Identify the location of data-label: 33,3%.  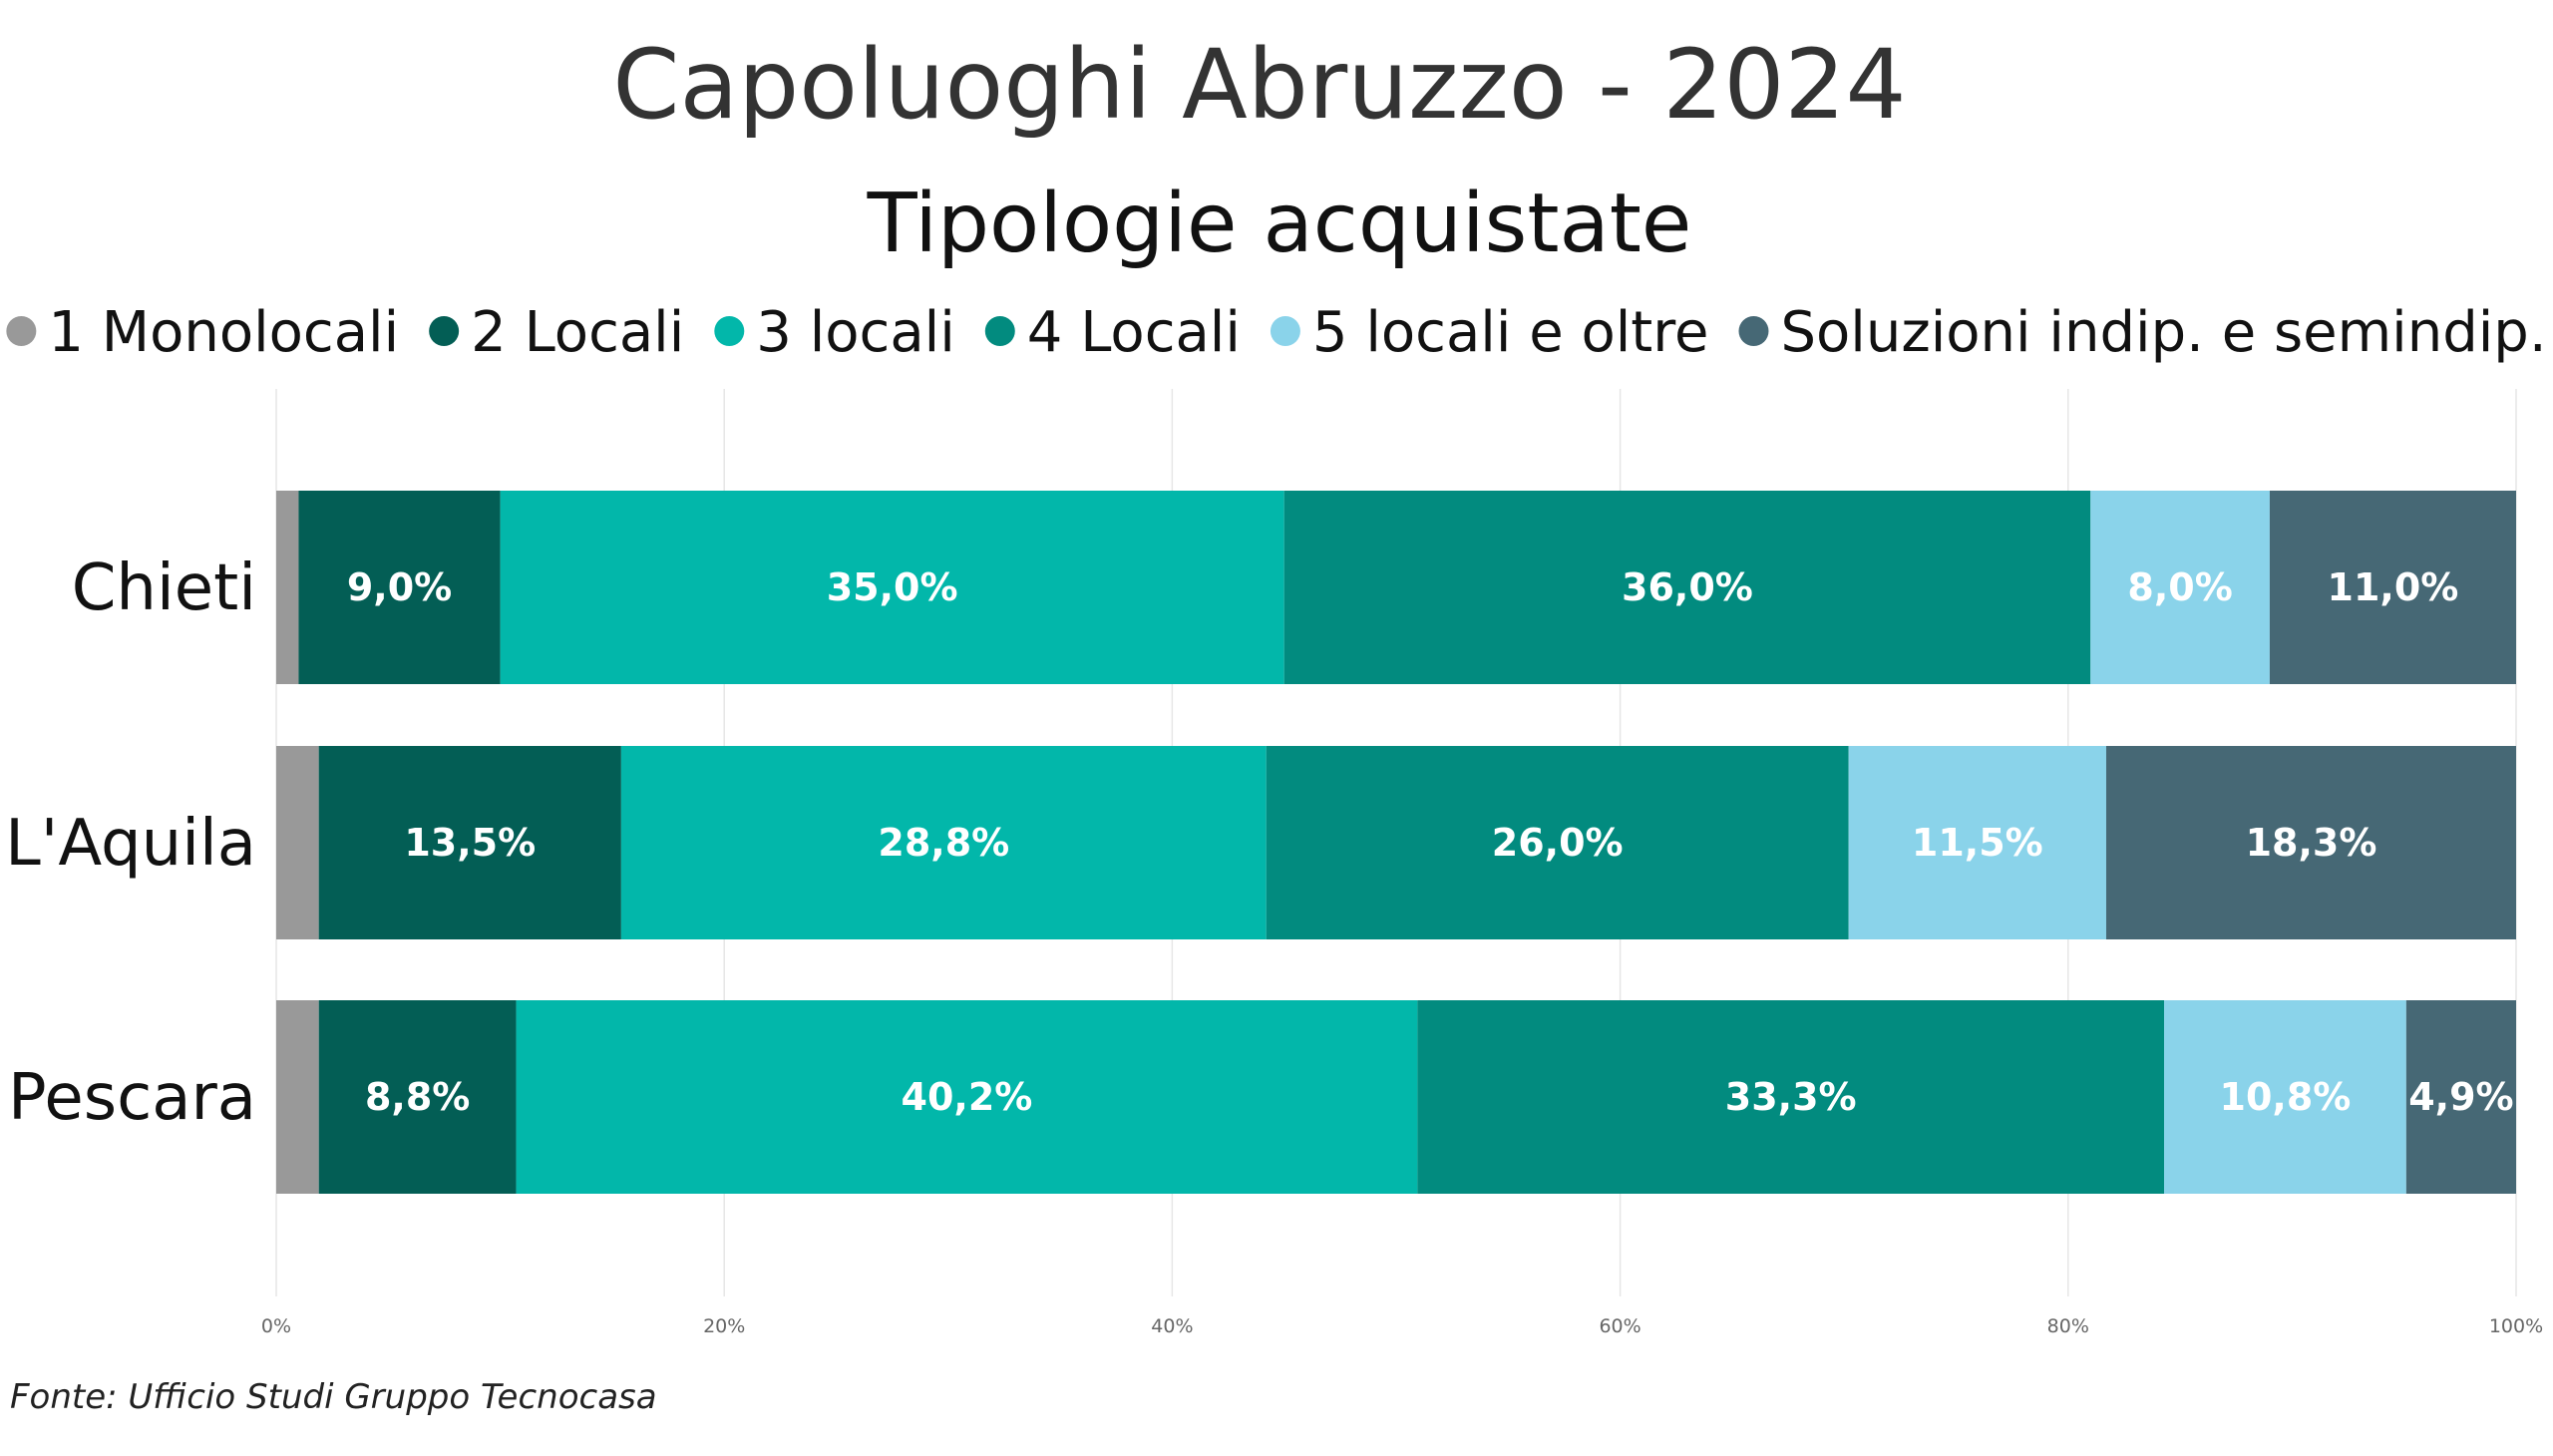
(1791, 1097).